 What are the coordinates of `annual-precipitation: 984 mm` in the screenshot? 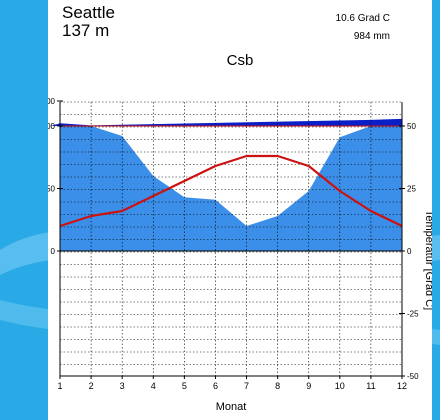 It's located at (371, 36).